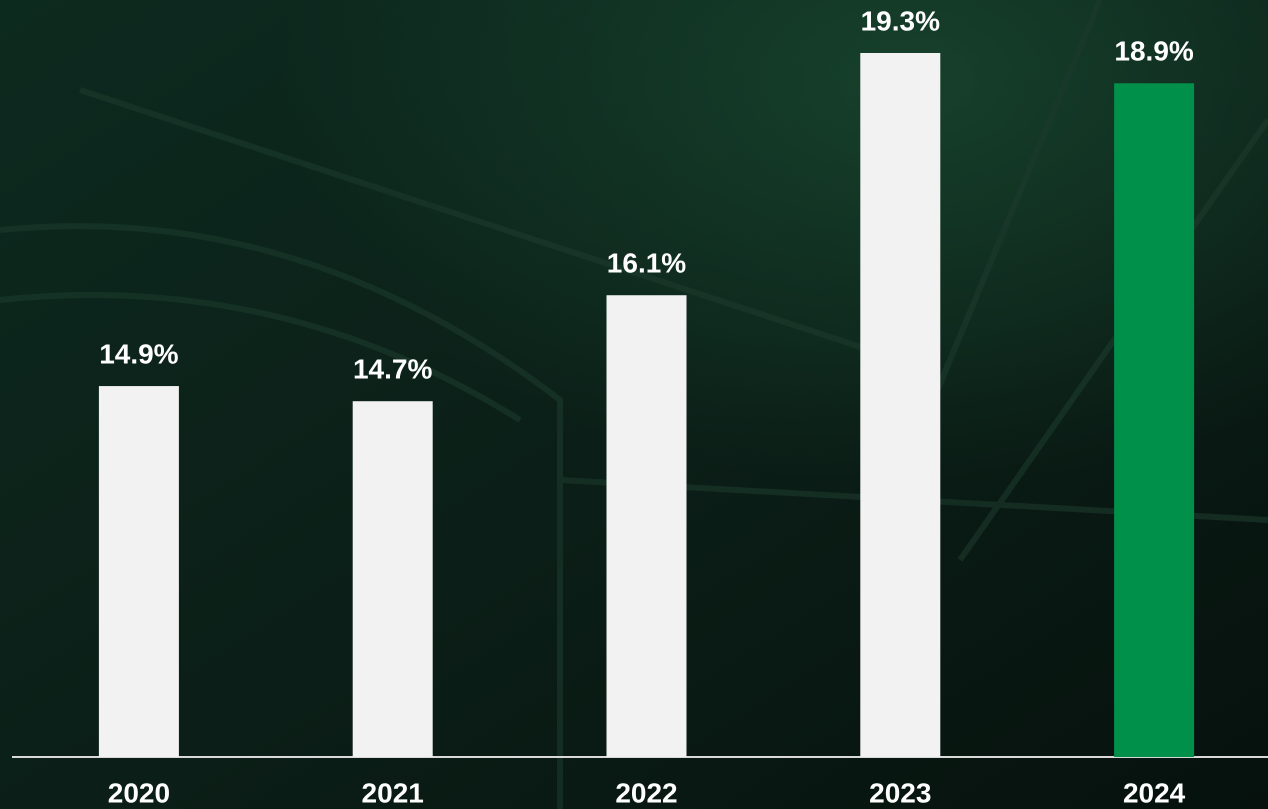 The width and height of the screenshot is (1268, 809). What do you see at coordinates (1153, 51) in the screenshot?
I see `data-label: 18.9%` at bounding box center [1153, 51].